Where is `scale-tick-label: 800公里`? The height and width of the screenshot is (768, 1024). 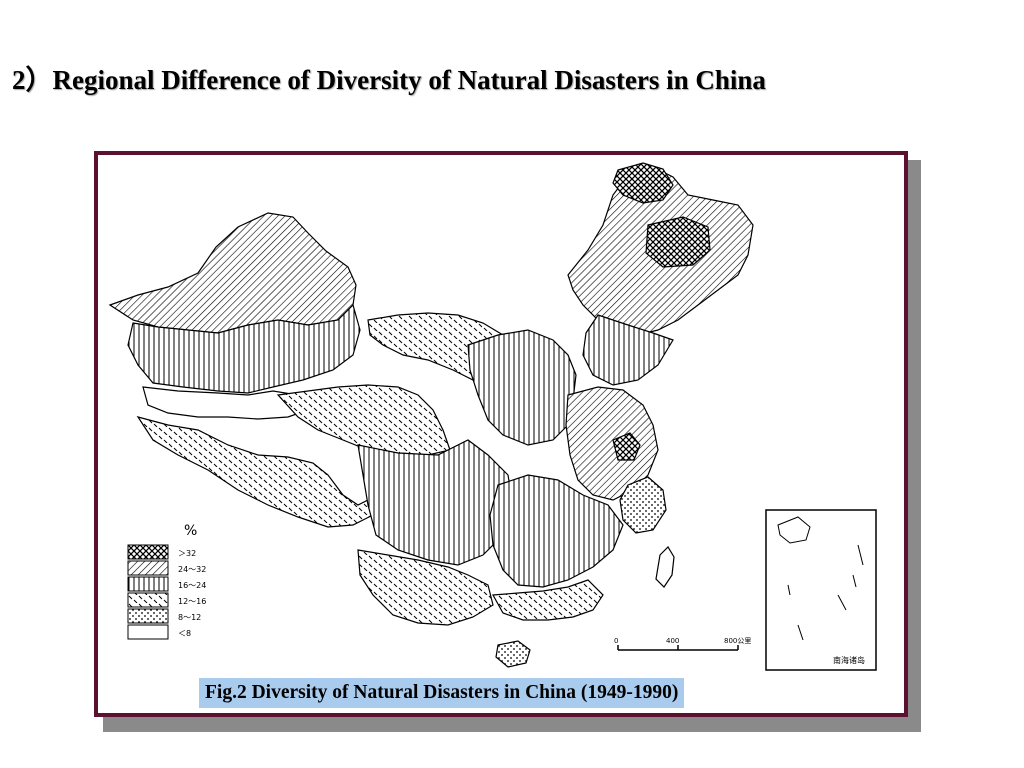
scale-tick-label: 800公里 is located at coordinates (737, 641).